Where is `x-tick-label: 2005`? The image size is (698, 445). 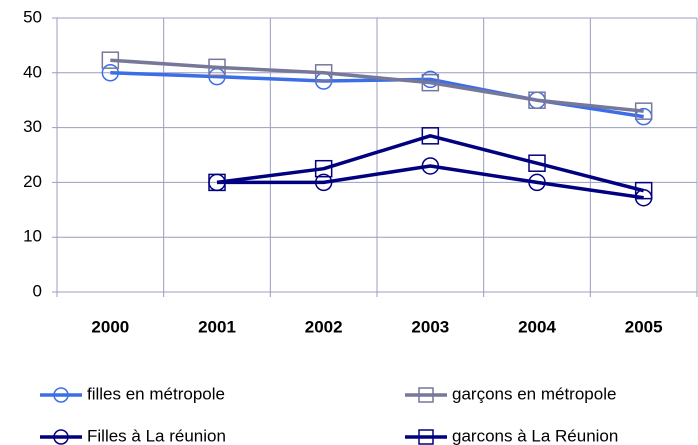 x-tick-label: 2005 is located at coordinates (644, 326).